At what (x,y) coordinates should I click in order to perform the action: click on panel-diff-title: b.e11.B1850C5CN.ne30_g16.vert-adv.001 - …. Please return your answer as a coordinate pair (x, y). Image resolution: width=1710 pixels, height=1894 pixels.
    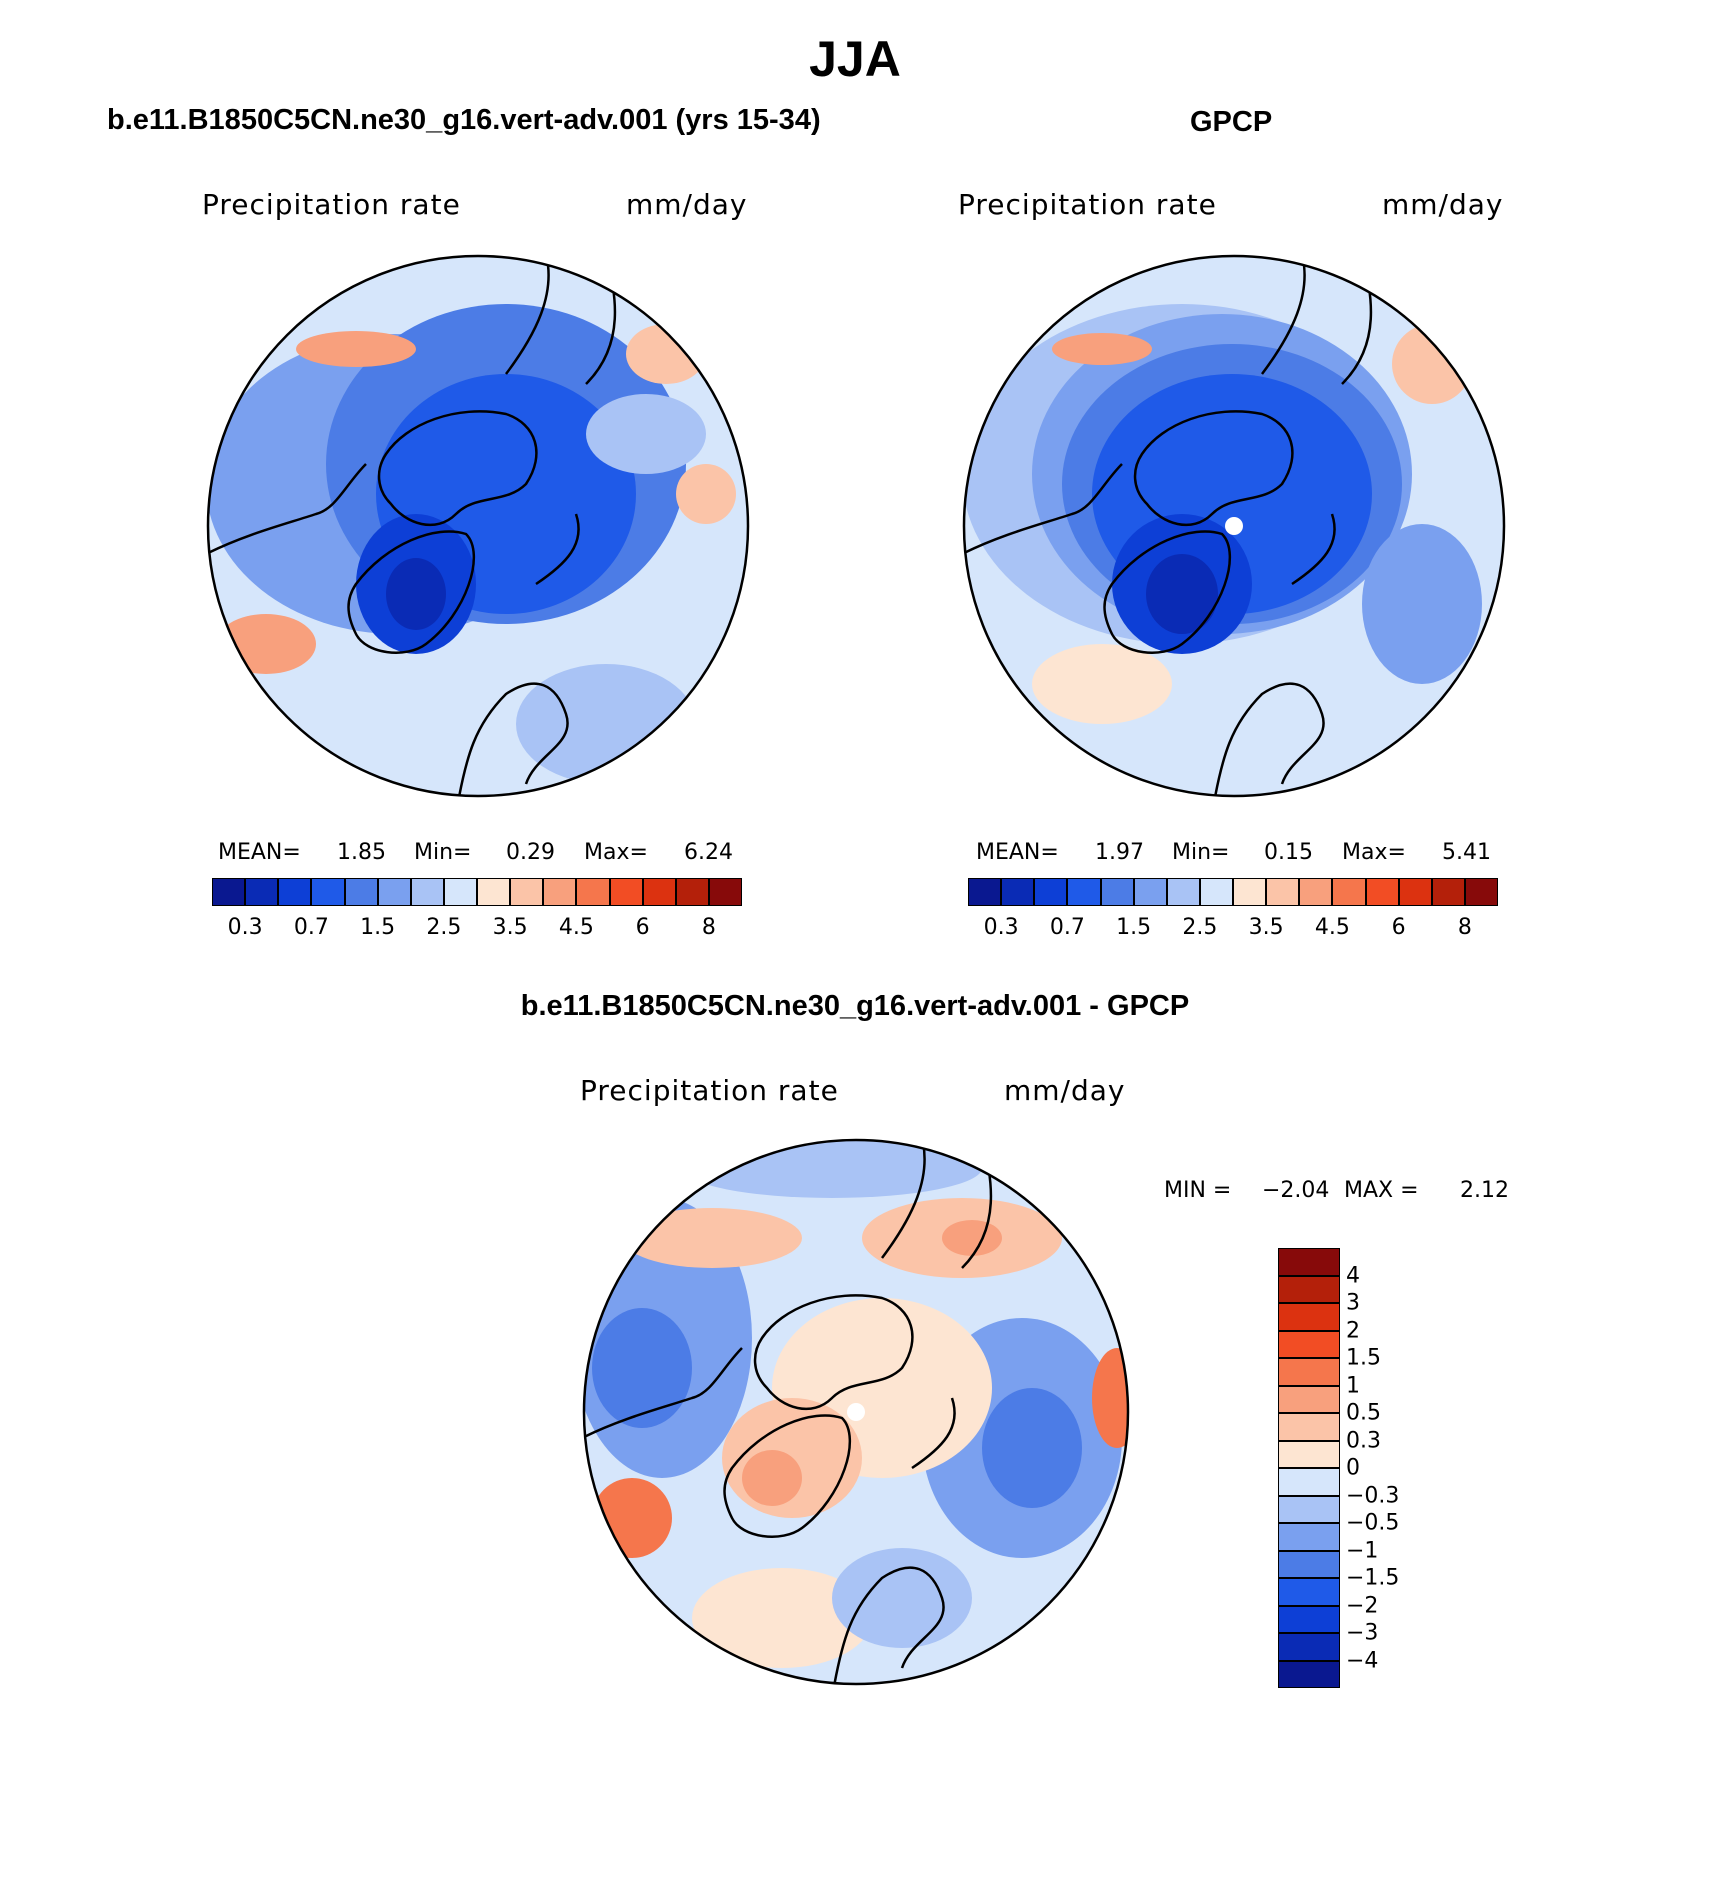
    Looking at the image, I should click on (855, 1006).